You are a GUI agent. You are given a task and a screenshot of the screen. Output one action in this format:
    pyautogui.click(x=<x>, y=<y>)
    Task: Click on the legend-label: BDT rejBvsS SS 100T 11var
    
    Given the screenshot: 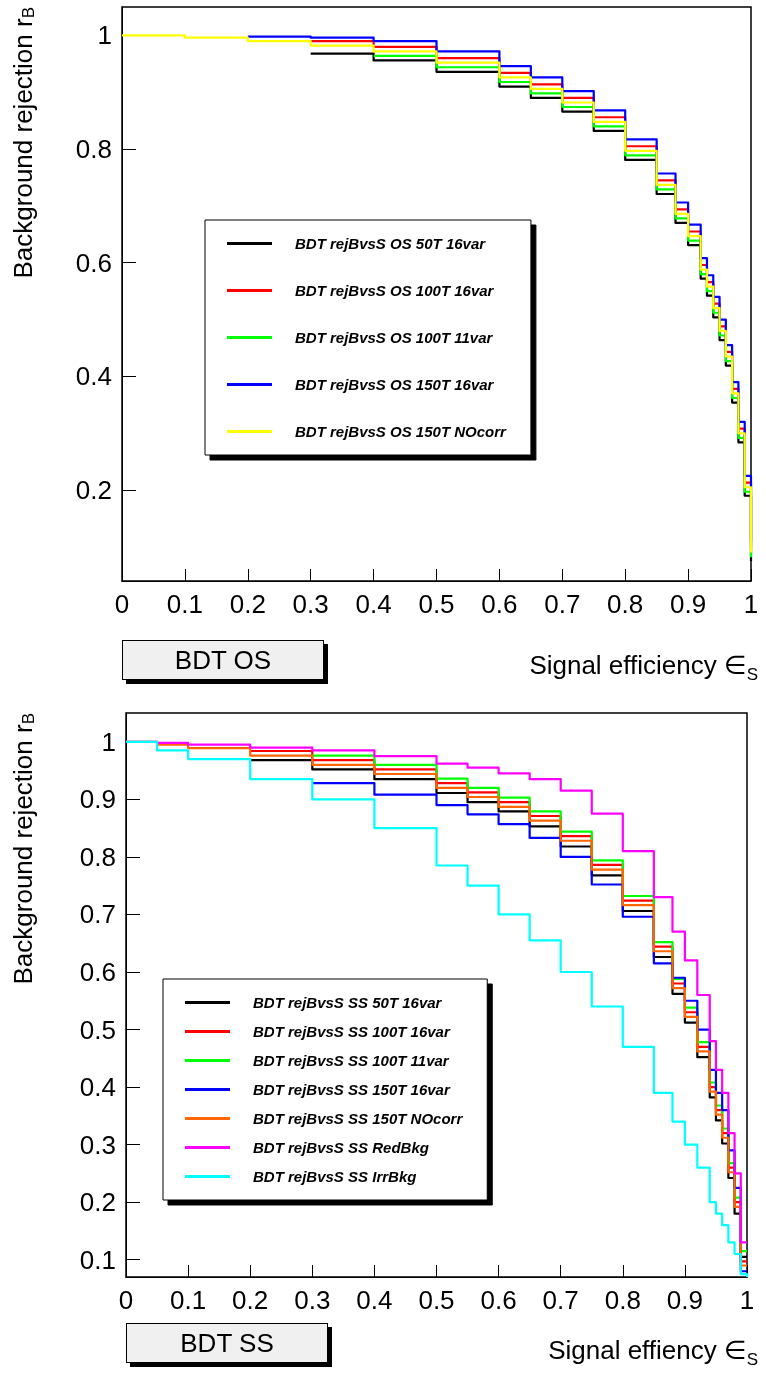 What is the action you would take?
    pyautogui.click(x=351, y=1060)
    